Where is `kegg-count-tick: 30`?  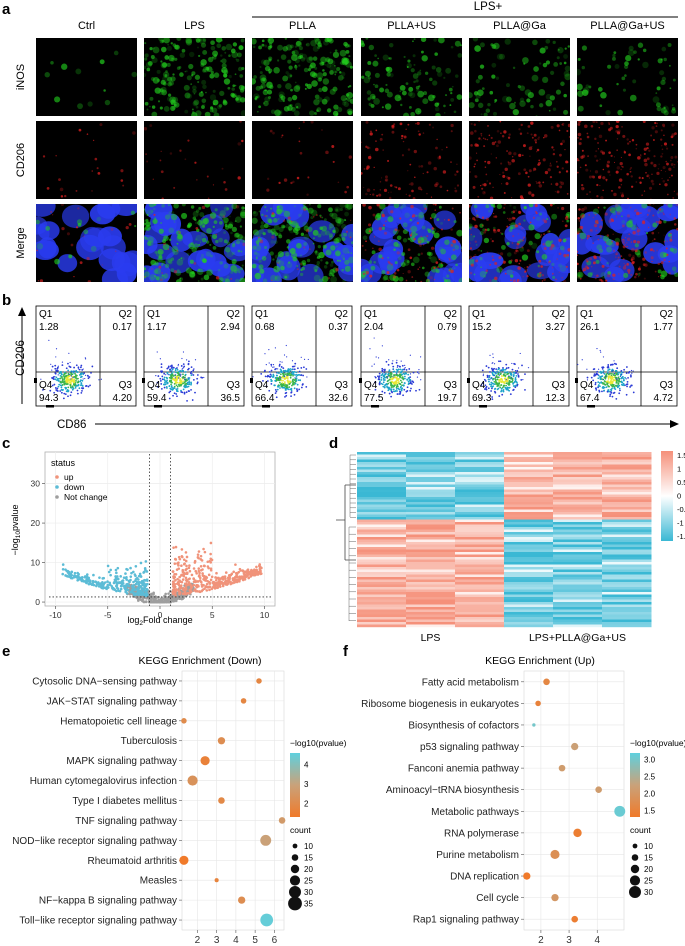
kegg-count-tick: 30 is located at coordinates (308, 892).